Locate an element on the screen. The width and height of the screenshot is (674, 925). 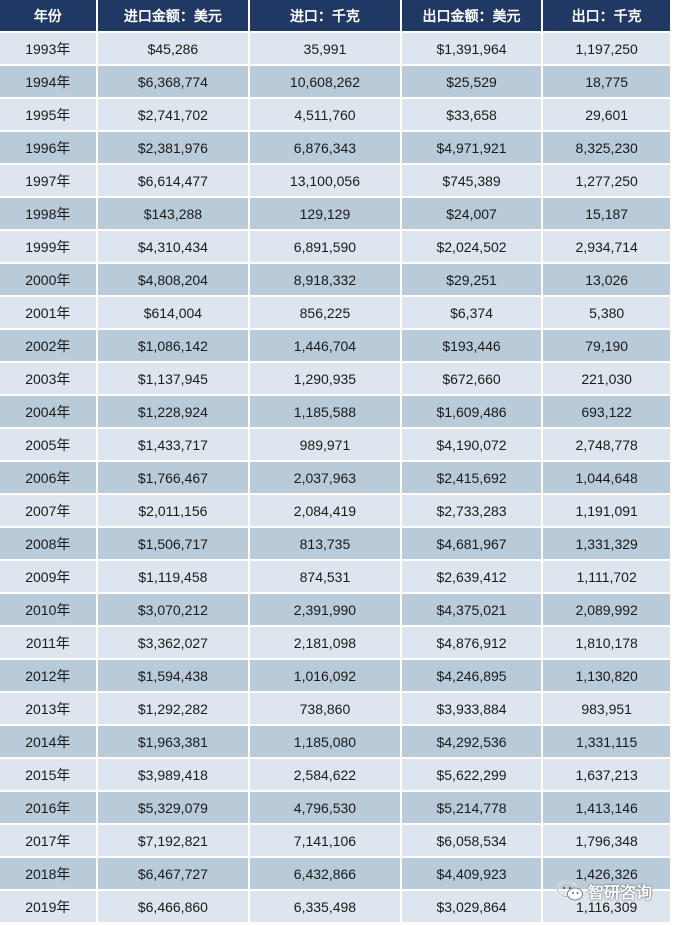
cell-year: 1998年 is located at coordinates (48, 213).